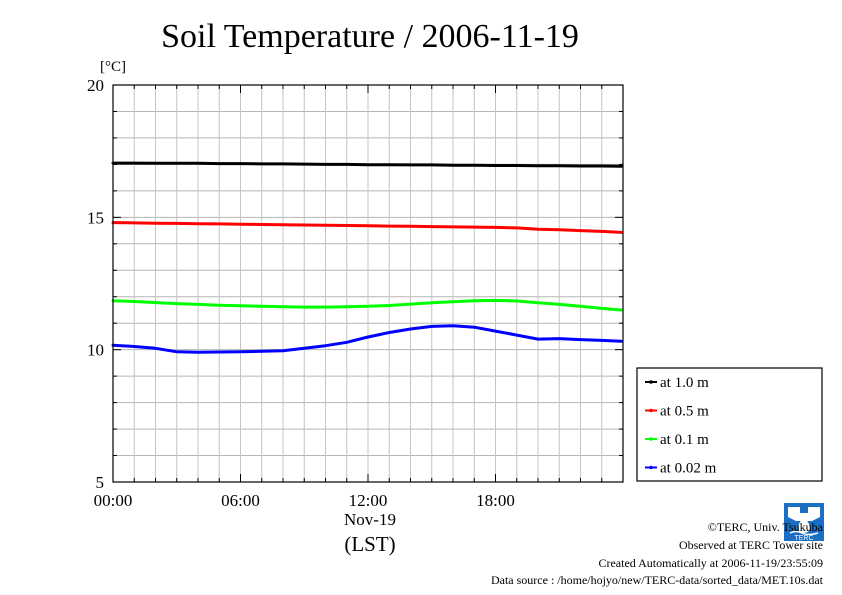  What do you see at coordinates (495, 500) in the screenshot?
I see `x-tick-label: 18:00` at bounding box center [495, 500].